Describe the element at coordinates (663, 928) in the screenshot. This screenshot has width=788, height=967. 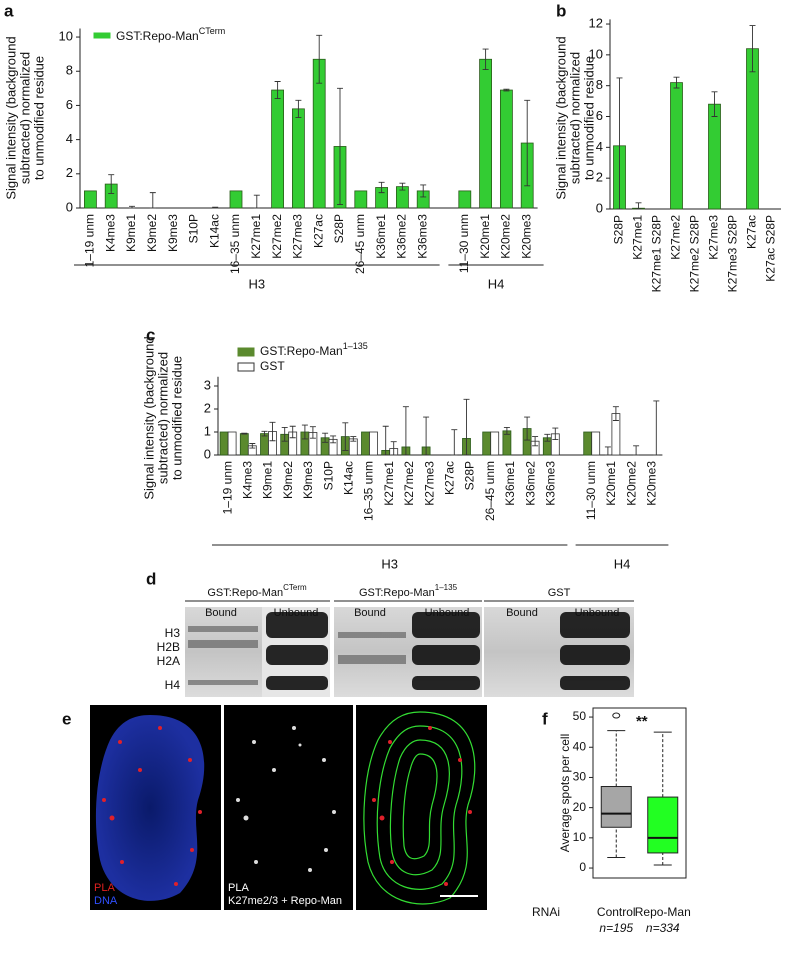
I see `n-label: n=334` at that location.